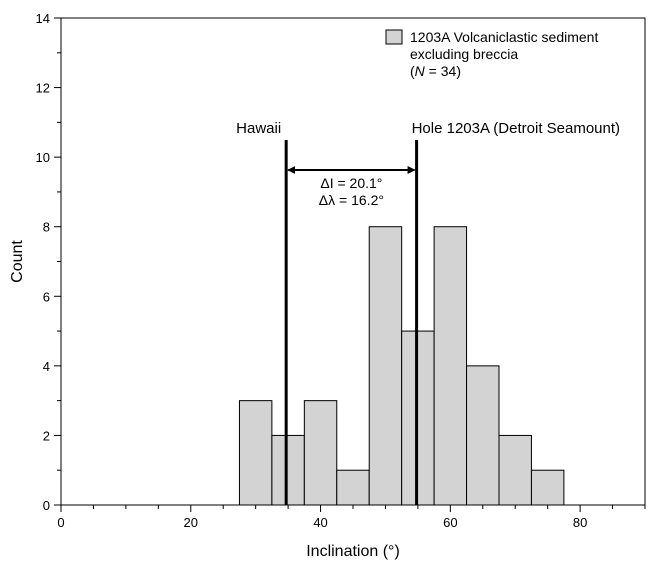 Image resolution: width=660 pixels, height=567 pixels. I want to click on legend-n-suffix: = 34), so click(443, 71).